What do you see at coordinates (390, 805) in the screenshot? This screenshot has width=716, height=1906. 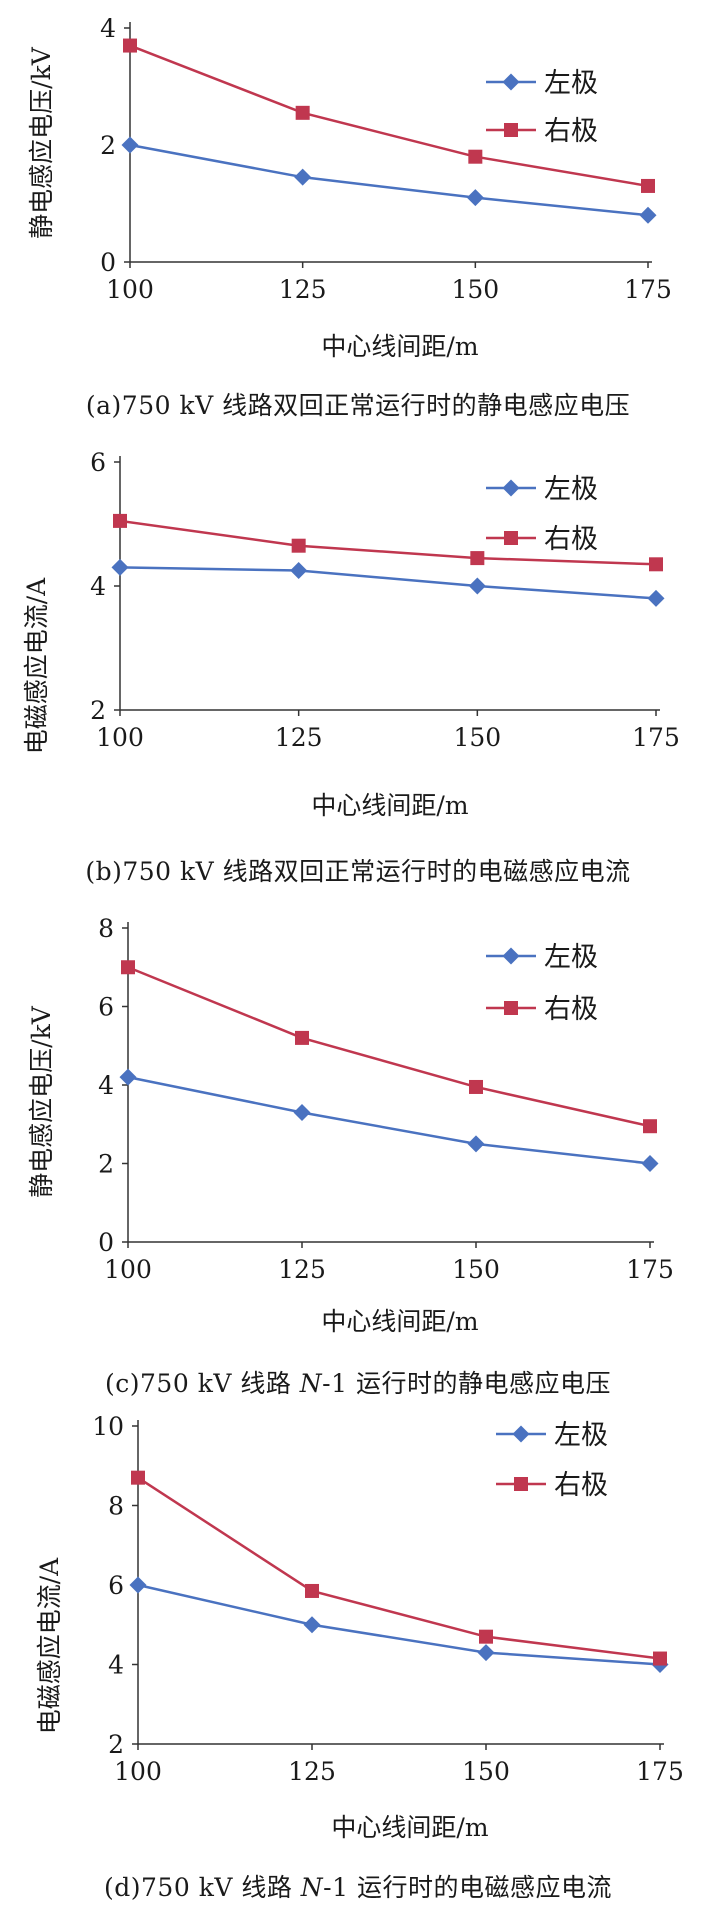 I see `chart-b-xlabel: 中心线间距/m` at bounding box center [390, 805].